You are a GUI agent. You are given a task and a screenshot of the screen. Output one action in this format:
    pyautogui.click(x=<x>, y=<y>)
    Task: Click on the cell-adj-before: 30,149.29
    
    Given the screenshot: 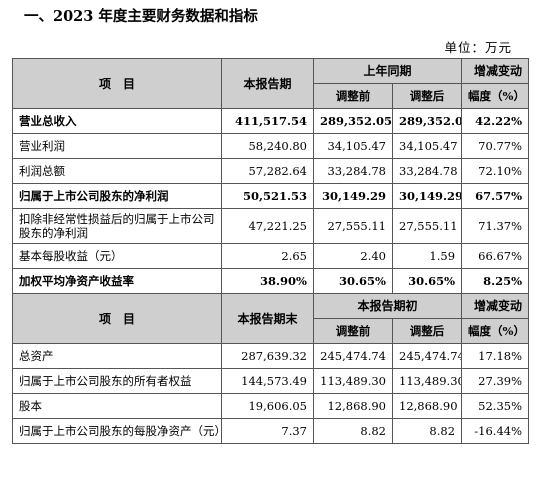 What is the action you would take?
    pyautogui.click(x=353, y=196)
    